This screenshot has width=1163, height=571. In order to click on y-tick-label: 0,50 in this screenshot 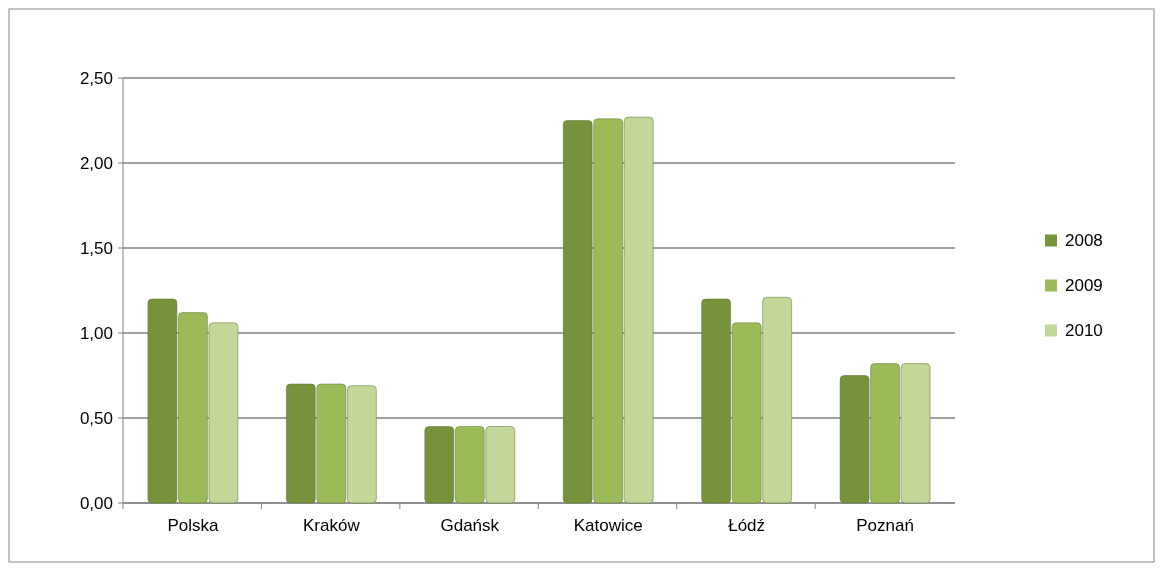, I will do `click(96, 418)`.